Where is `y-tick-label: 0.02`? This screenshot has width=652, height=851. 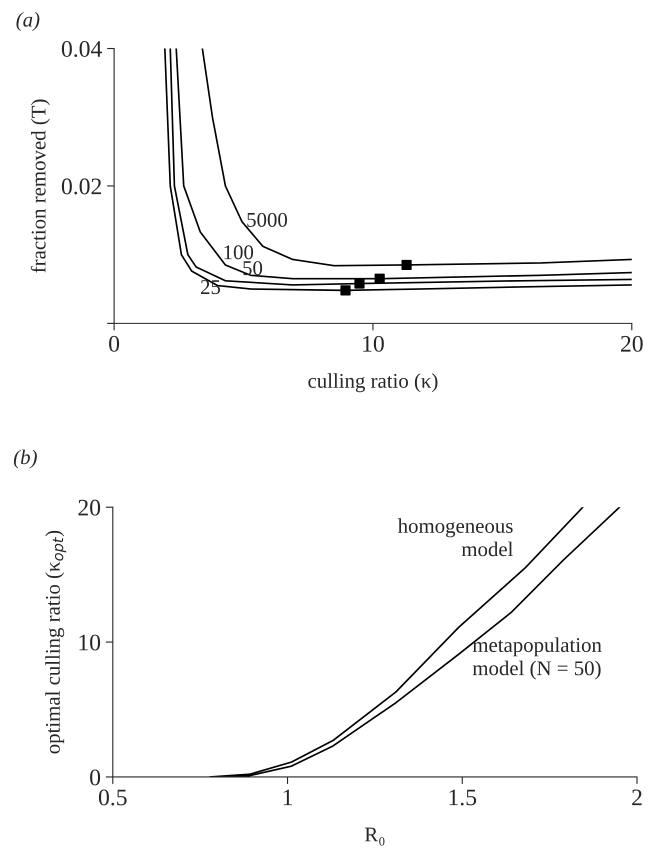
y-tick-label: 0.02 is located at coordinates (81, 186).